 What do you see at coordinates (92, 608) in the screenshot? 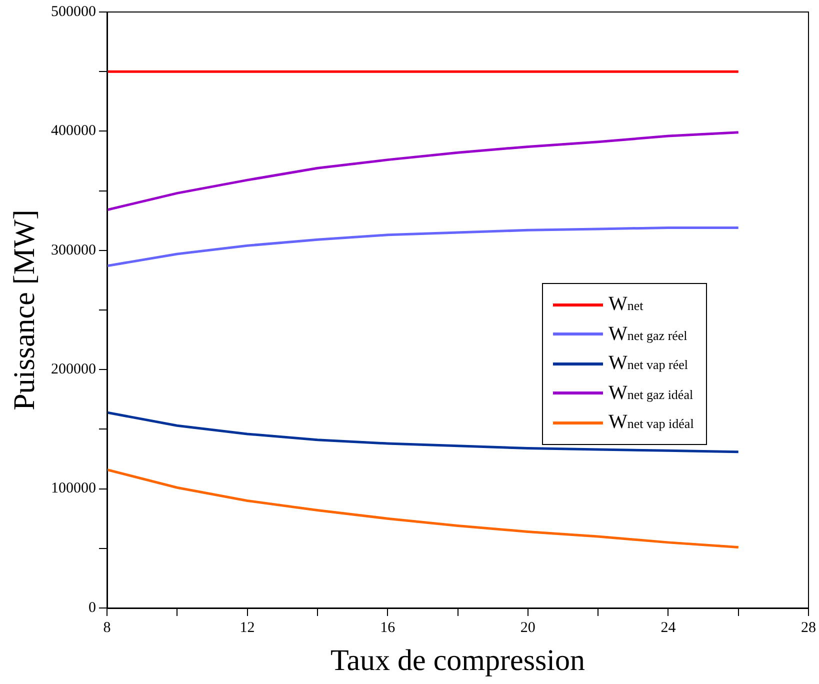
I see `y-tick-label: 0` at bounding box center [92, 608].